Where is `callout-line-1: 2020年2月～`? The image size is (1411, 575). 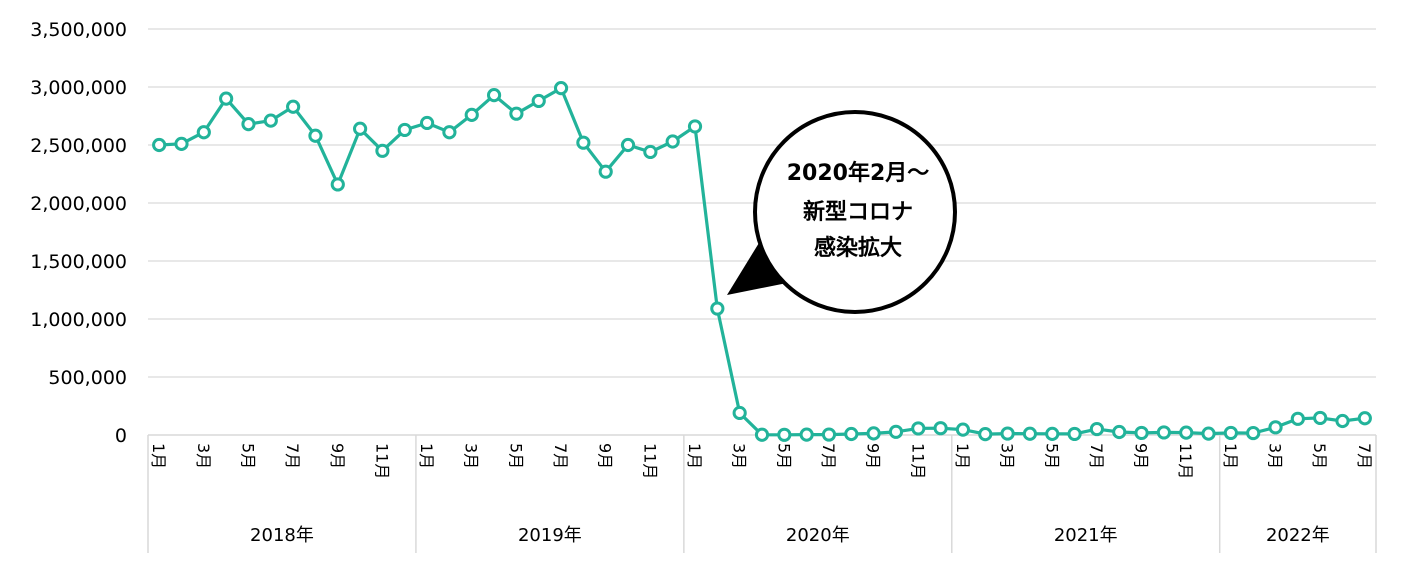
callout-line-1: 2020年2月～ is located at coordinates (858, 173).